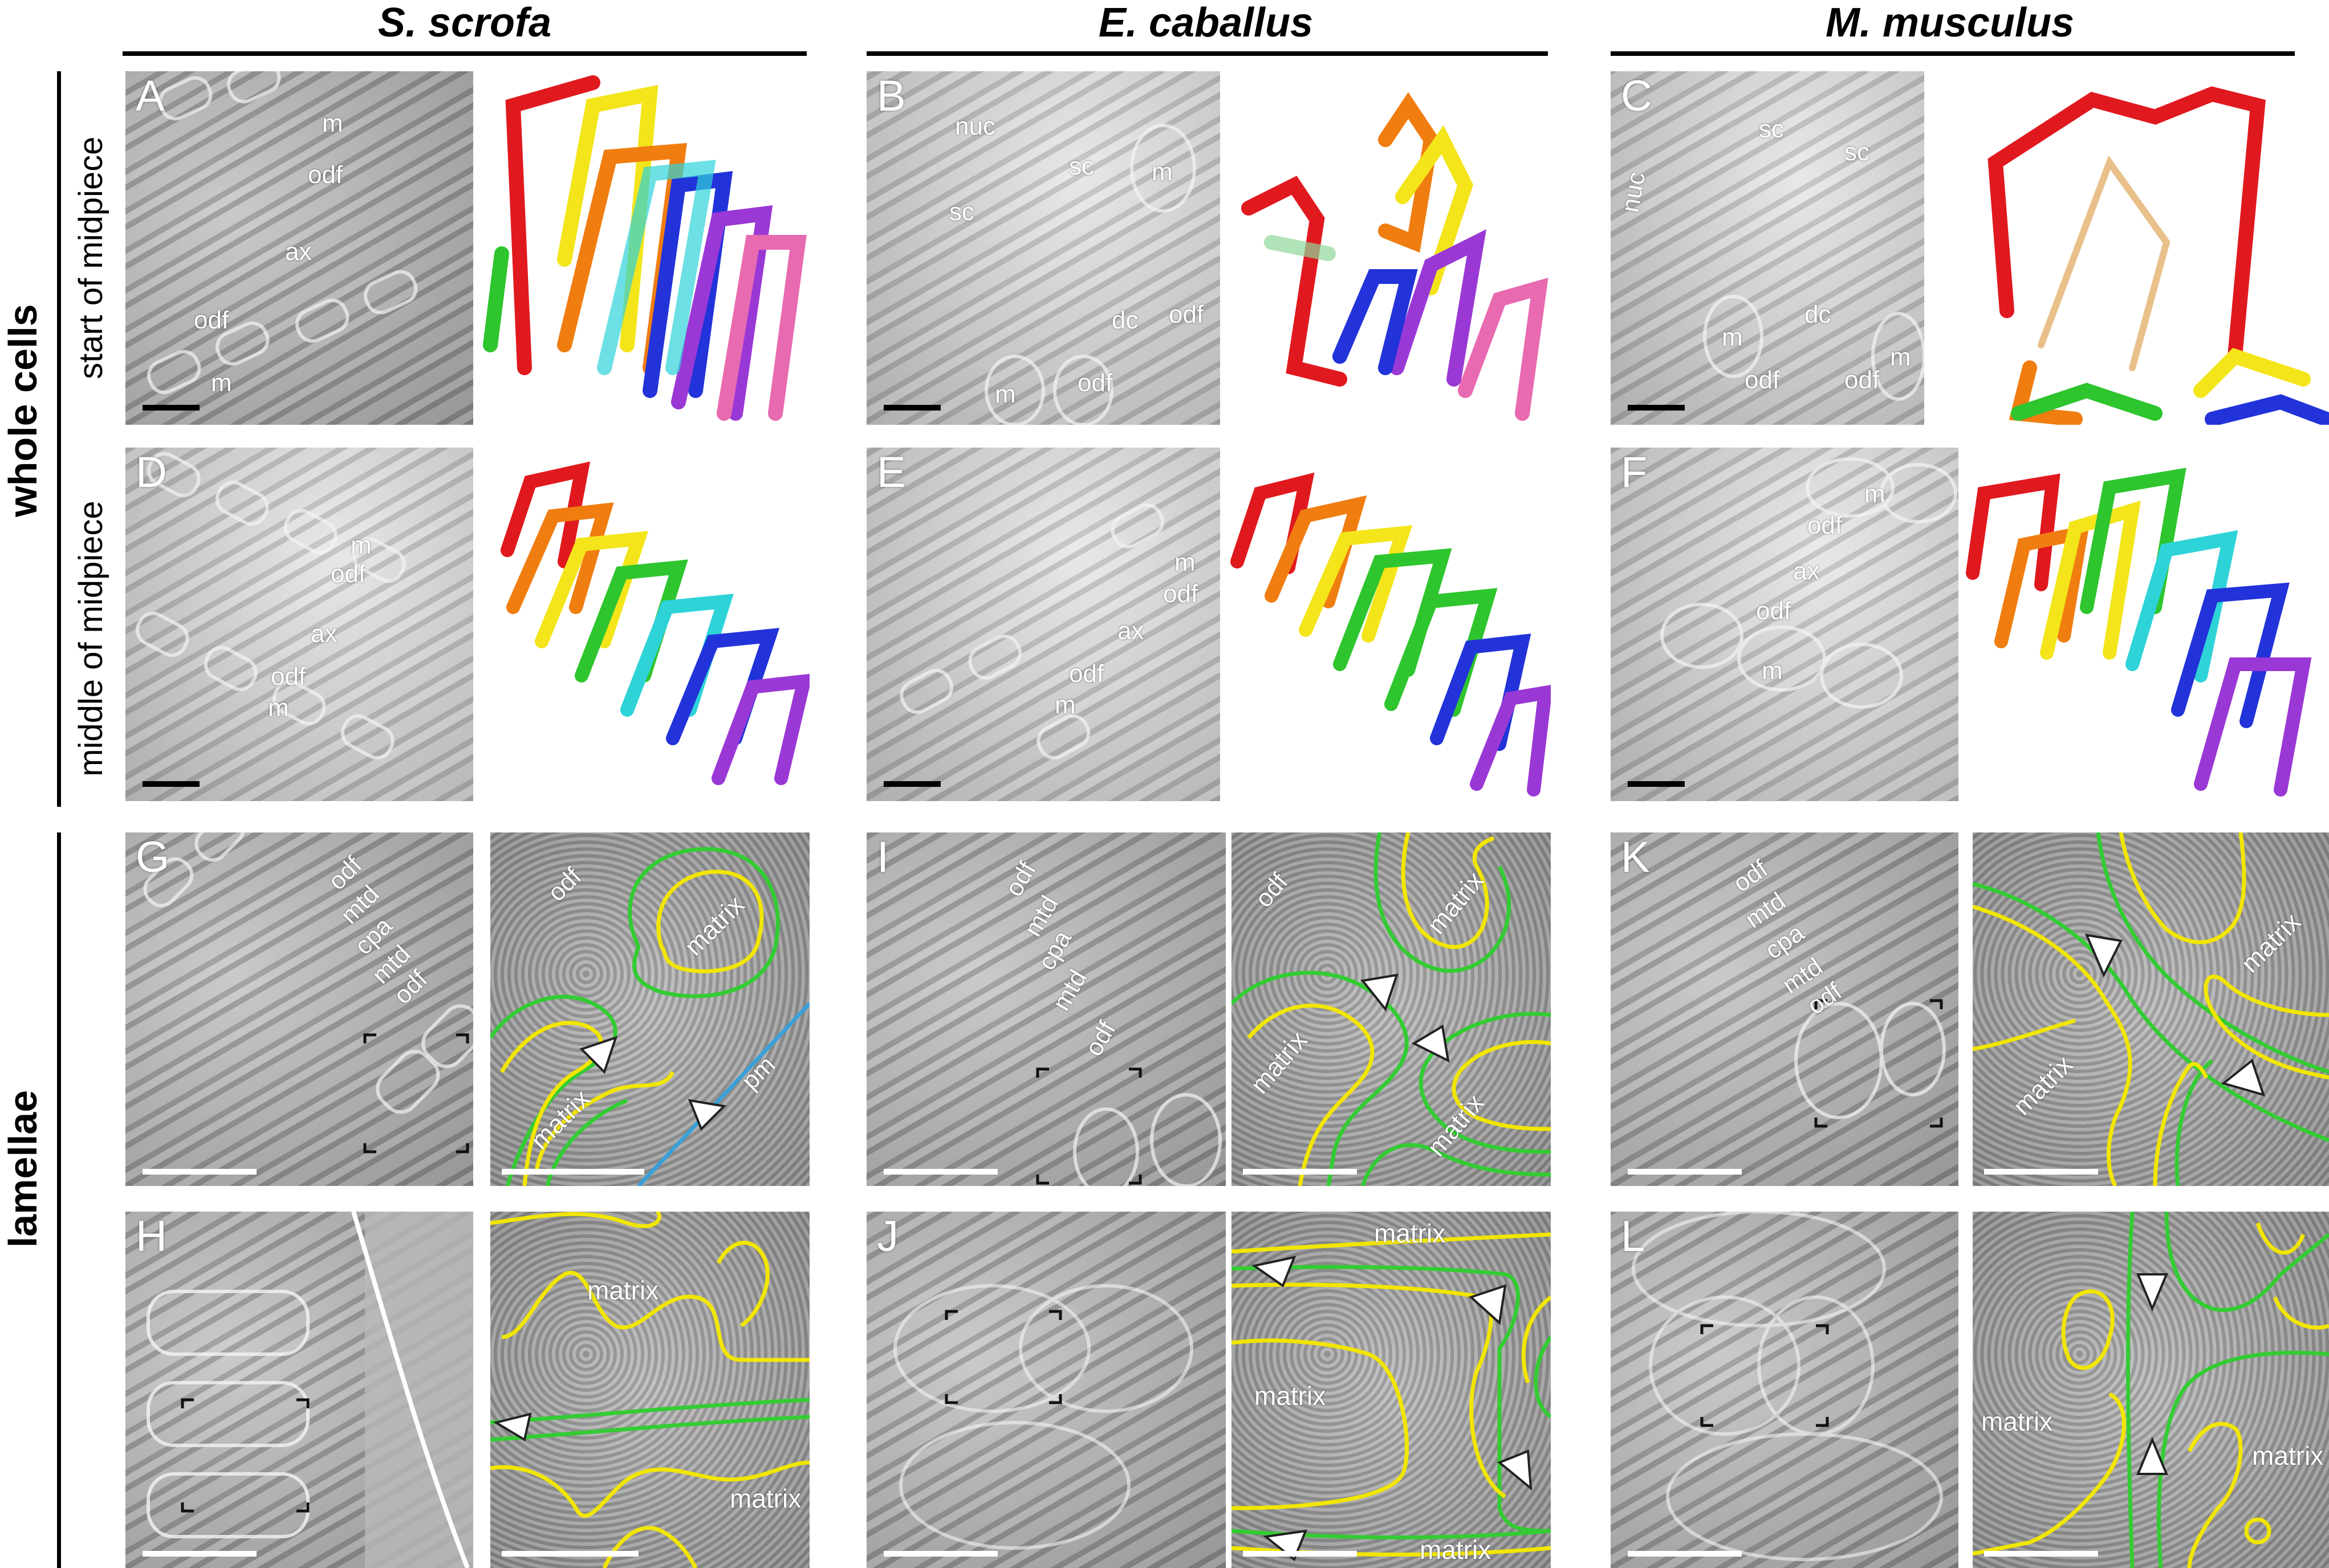 The height and width of the screenshot is (1568, 2329). Describe the element at coordinates (23, 1169) in the screenshot. I see `group-label-lamellae: lamellae` at that location.